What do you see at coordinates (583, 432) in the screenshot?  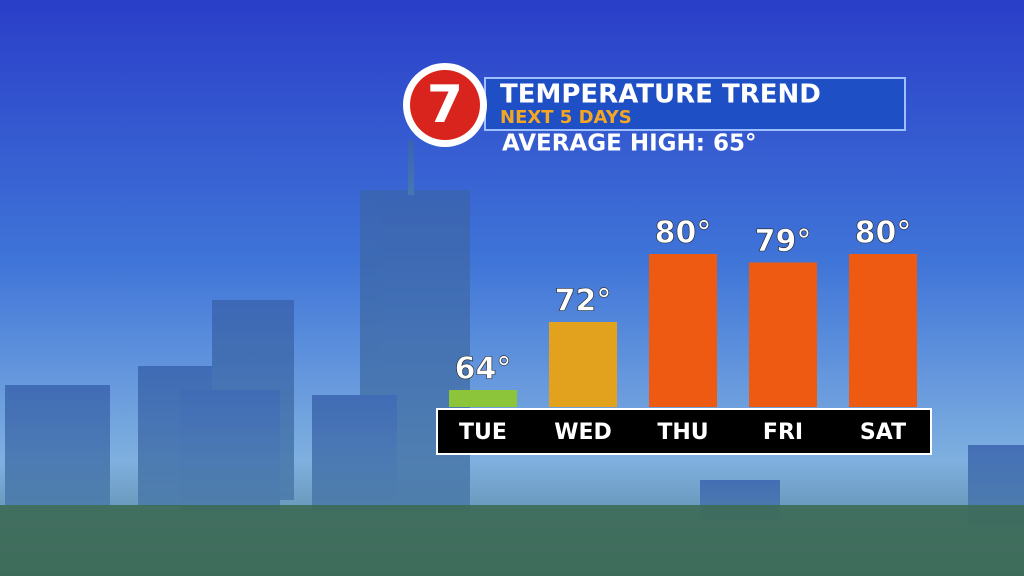 I see `x-tick-label: WED` at bounding box center [583, 432].